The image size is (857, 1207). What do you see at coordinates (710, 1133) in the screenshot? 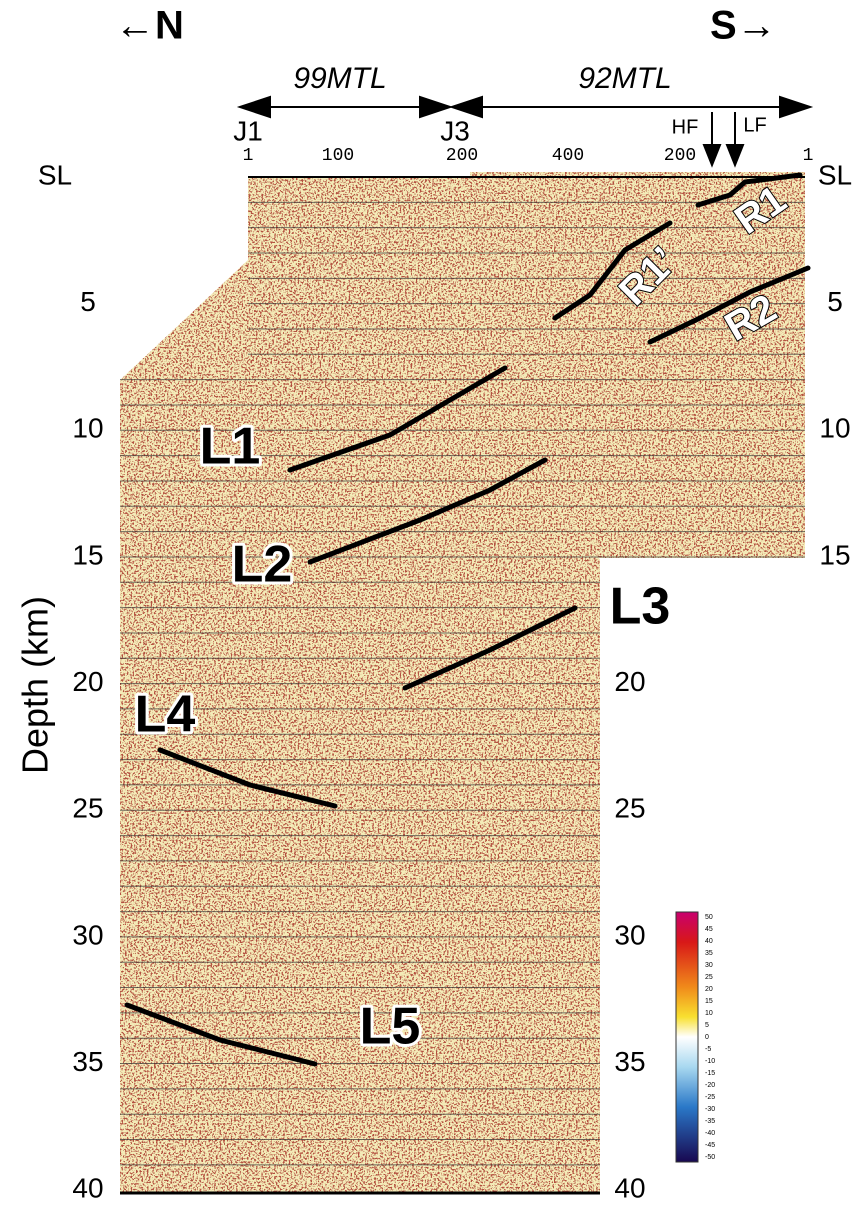
I see `colorbar-tick-label: -40` at bounding box center [710, 1133].